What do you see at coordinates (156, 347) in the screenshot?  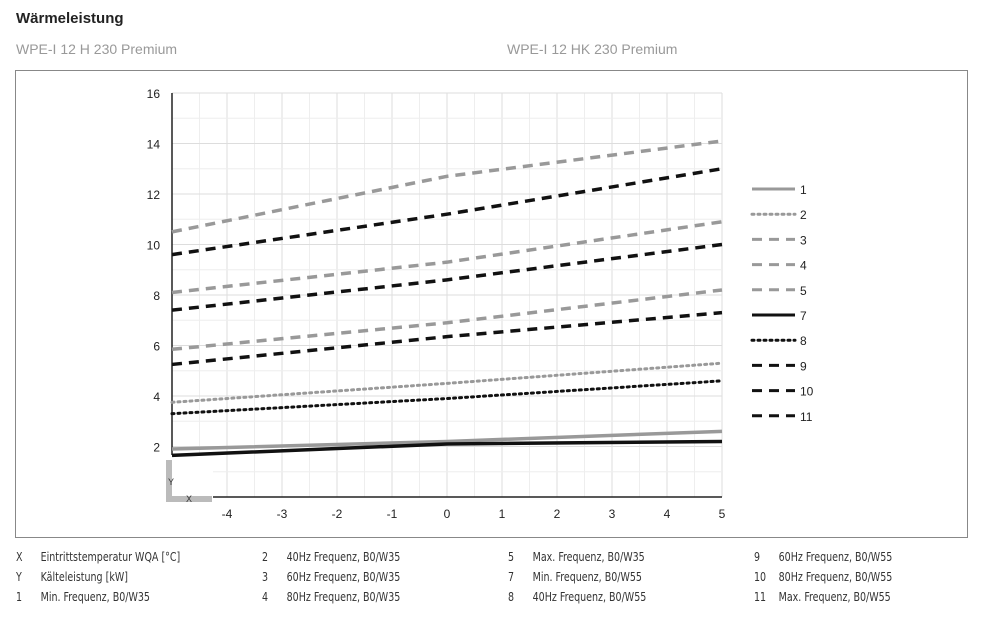 I see `y-tick-label: 6` at bounding box center [156, 347].